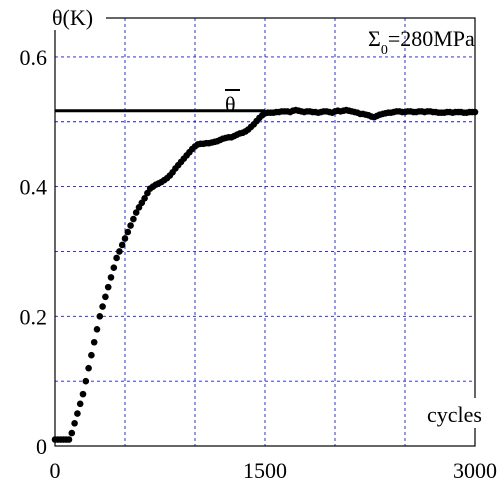  Describe the element at coordinates (41, 446) in the screenshot. I see `y-tick-label: 0` at that location.